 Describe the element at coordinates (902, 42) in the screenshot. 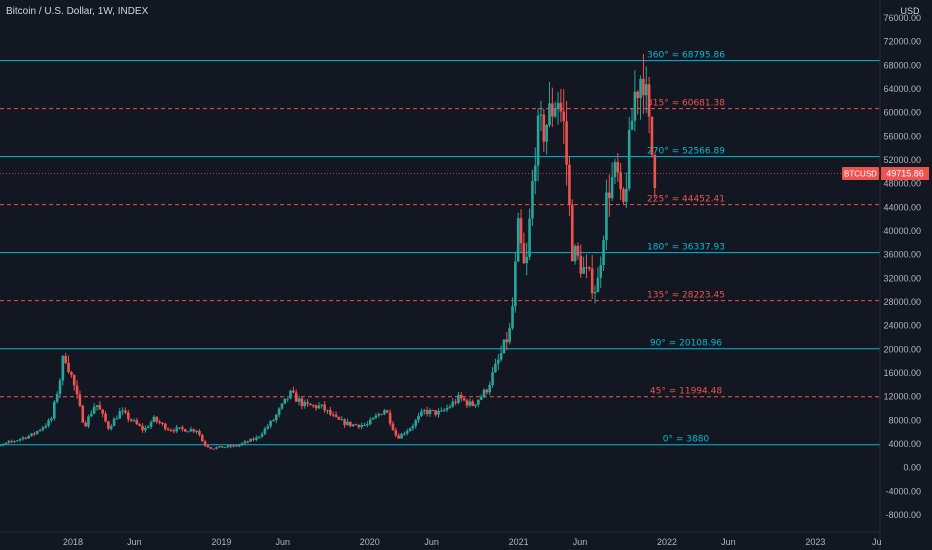

I see `price-tick-label: 72000.00` at that location.